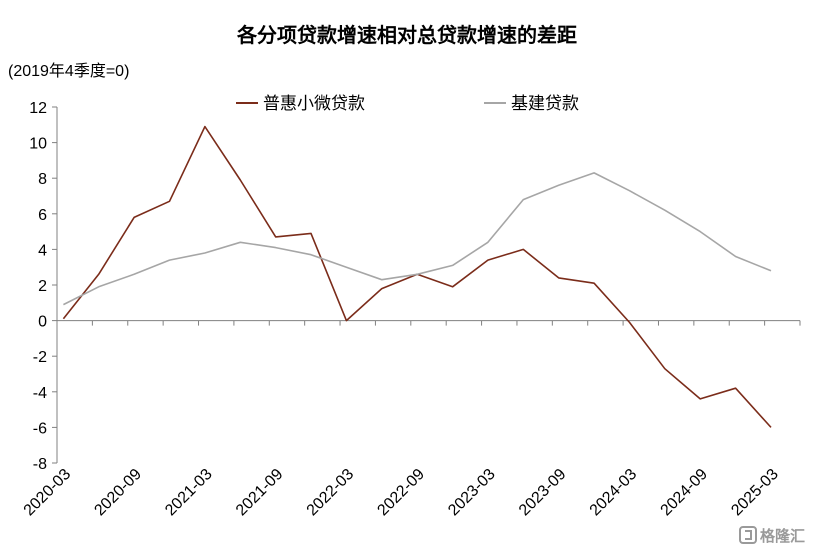 The height and width of the screenshot is (554, 814). I want to click on y-tick-label: 10, so click(38, 144).